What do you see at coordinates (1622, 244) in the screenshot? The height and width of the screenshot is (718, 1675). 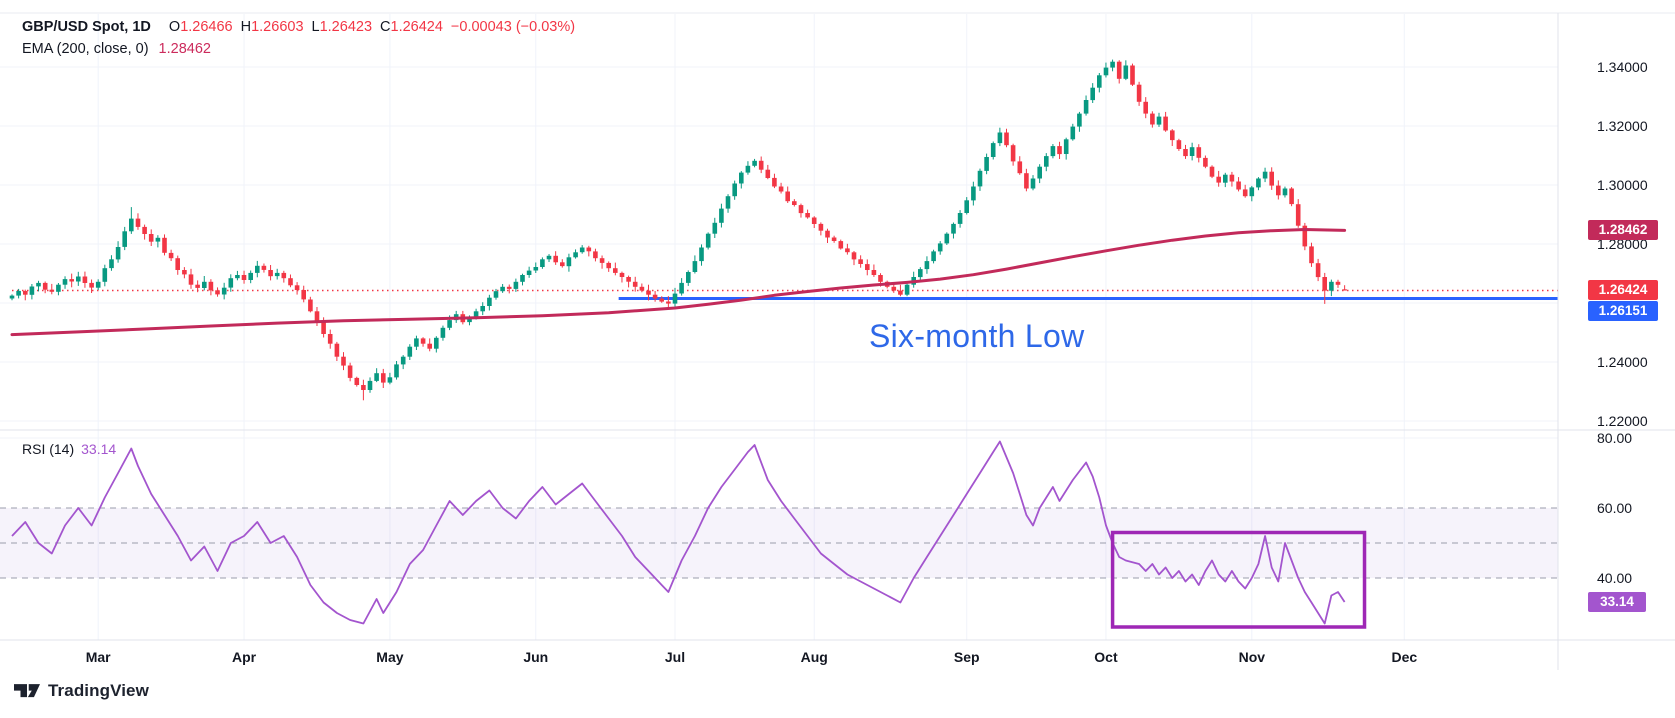 I see `price-tick-label: 1.28000` at bounding box center [1622, 244].